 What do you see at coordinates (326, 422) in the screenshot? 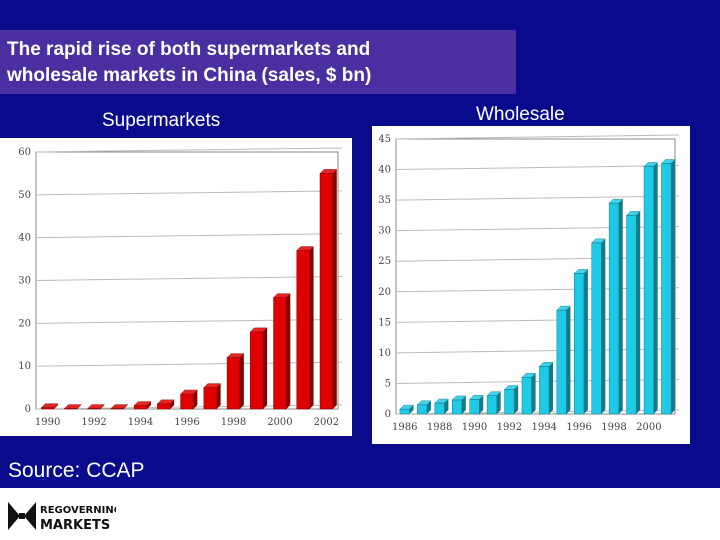
I see `supermarkets-x-tick-label: 2002` at bounding box center [326, 422].